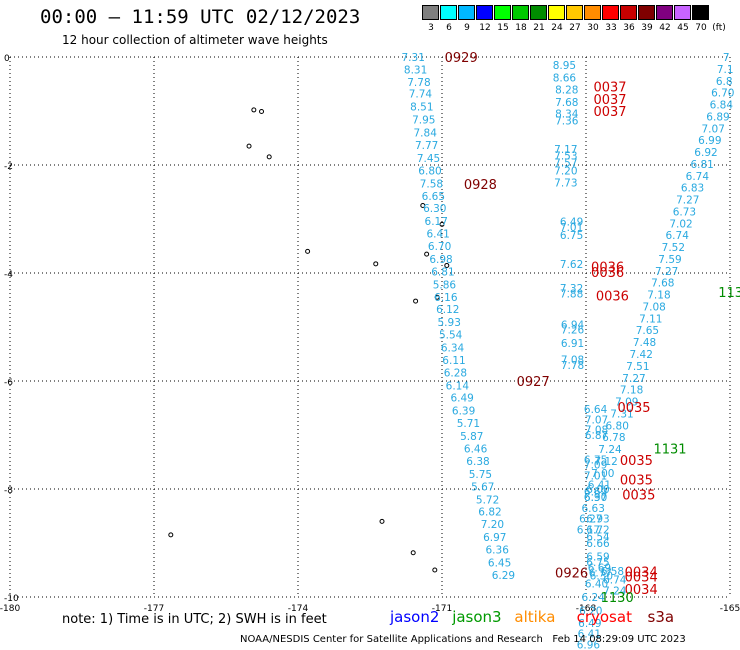 This screenshot has width=740, height=650. I want to click on lon-tick-label: -174, so click(298, 609).